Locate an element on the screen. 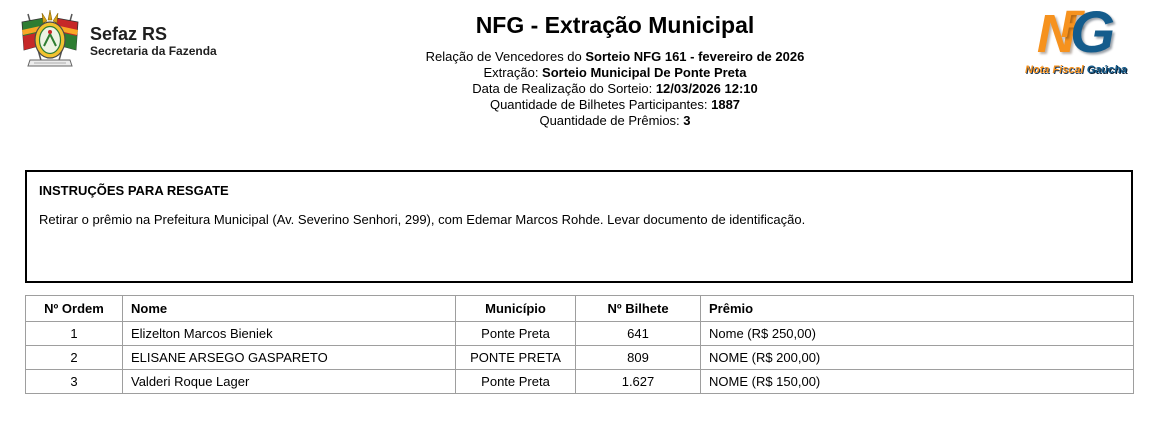  info-value: 1887 is located at coordinates (726, 104).